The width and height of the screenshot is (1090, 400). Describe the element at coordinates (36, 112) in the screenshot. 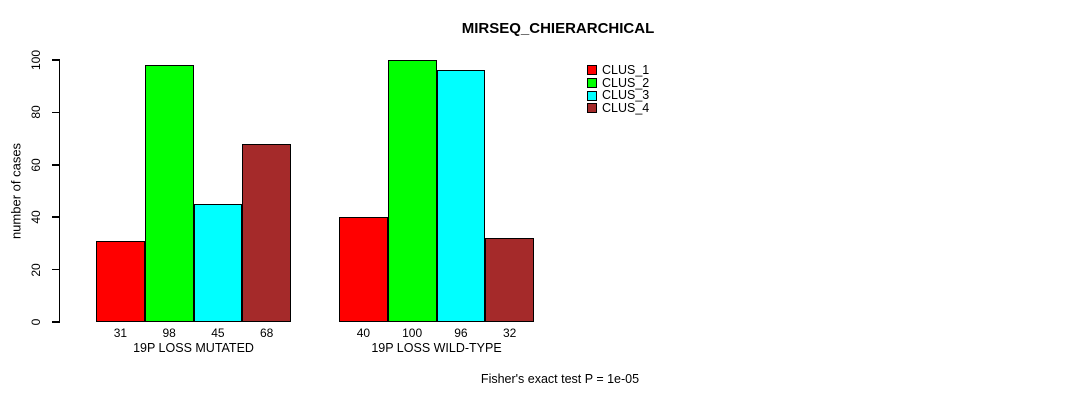

I see `y-tick-label: 80` at that location.